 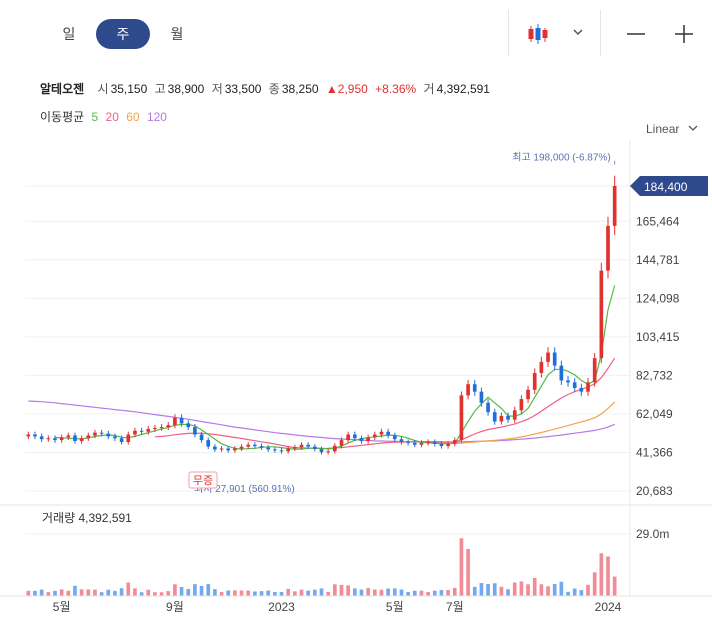 I want to click on y-tick-label: 165,464, so click(x=658, y=221).